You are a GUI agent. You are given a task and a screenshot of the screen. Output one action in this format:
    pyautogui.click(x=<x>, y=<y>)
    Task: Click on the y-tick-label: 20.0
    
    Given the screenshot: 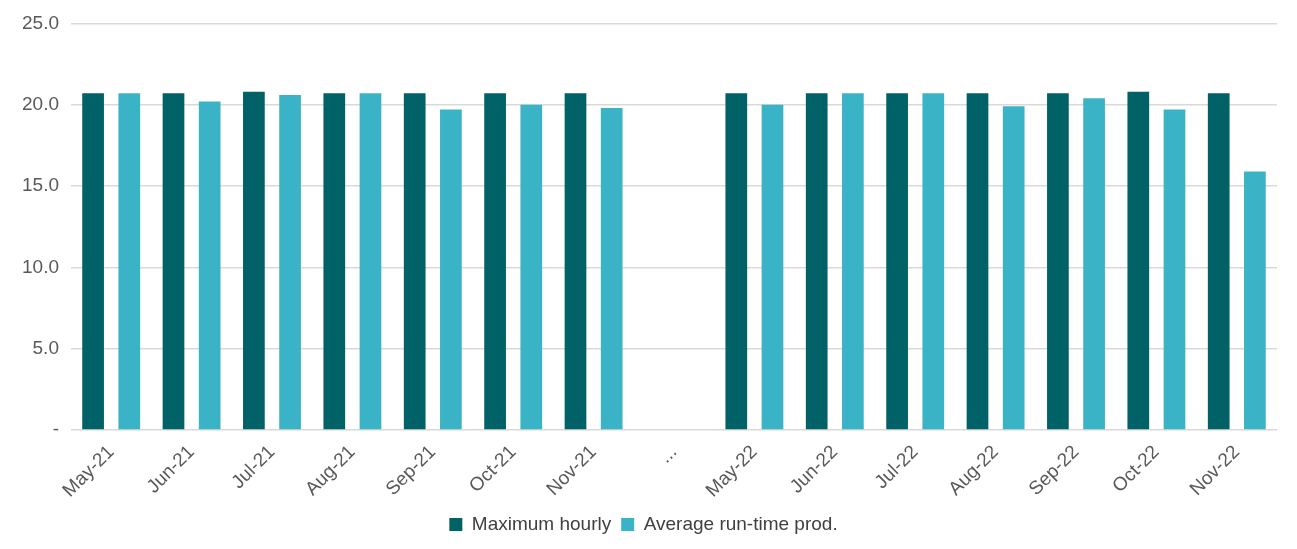 What is the action you would take?
    pyautogui.click(x=40, y=103)
    